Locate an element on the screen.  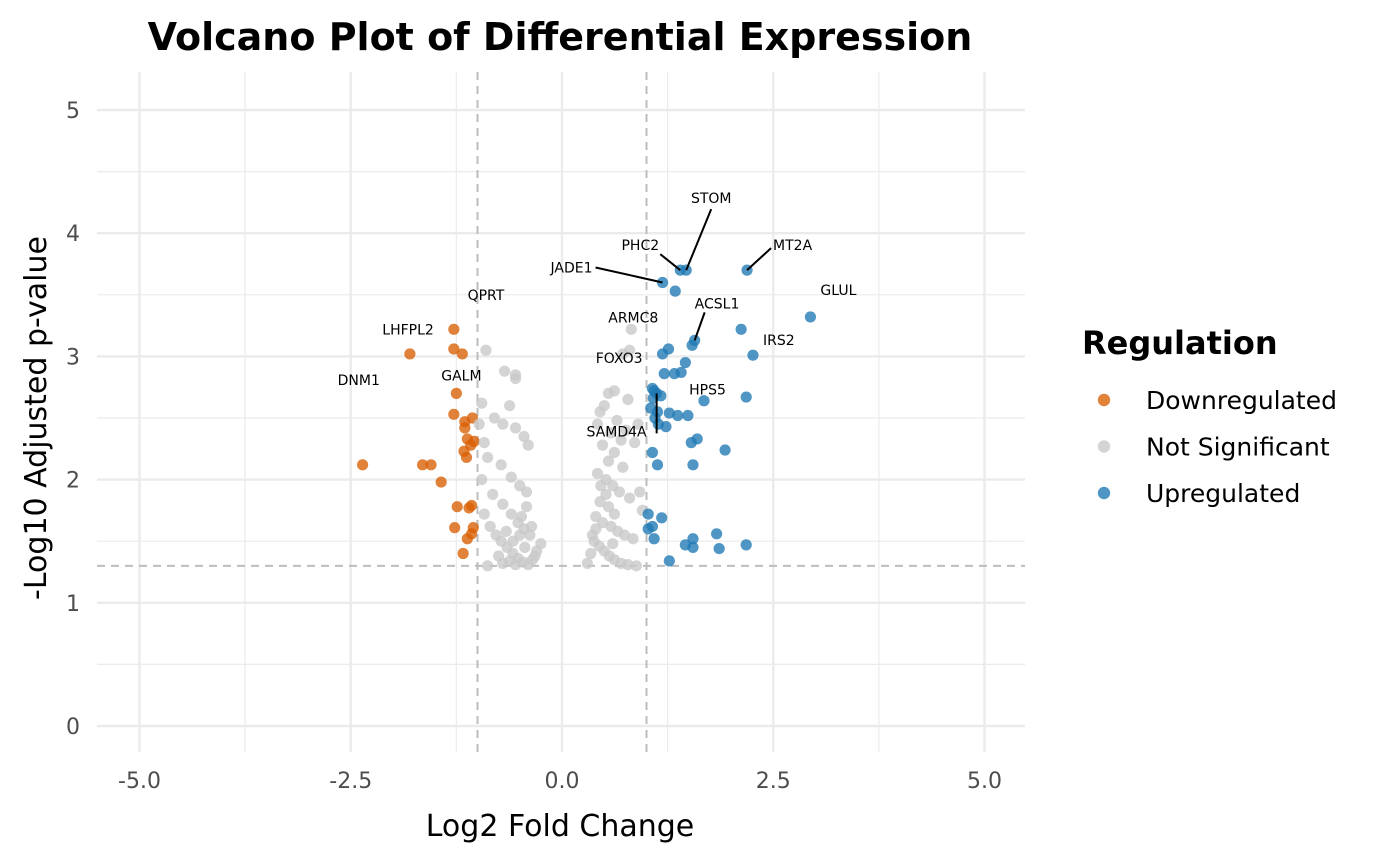
legend-key-upregulated is located at coordinates (1104, 493).